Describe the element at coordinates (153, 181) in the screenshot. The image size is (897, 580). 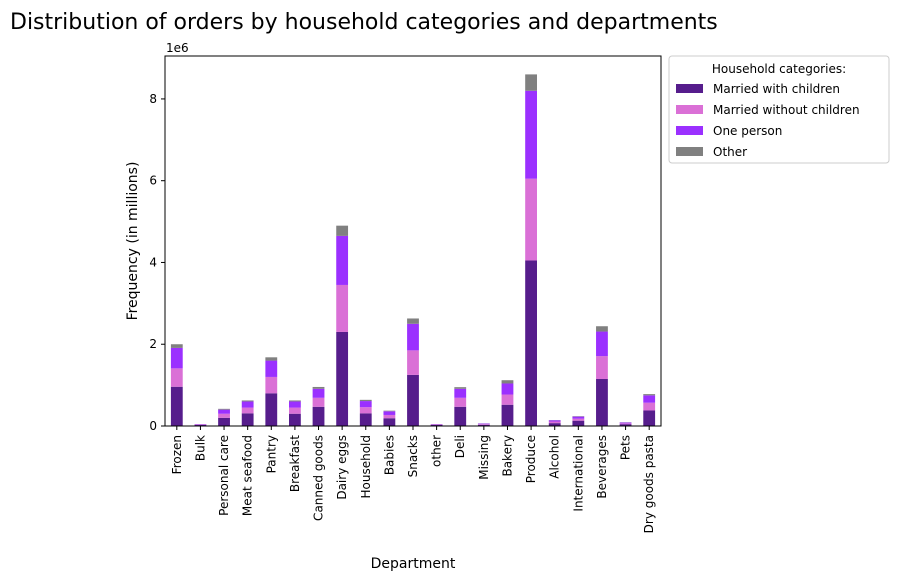
I see `y-tick-label: 6` at that location.